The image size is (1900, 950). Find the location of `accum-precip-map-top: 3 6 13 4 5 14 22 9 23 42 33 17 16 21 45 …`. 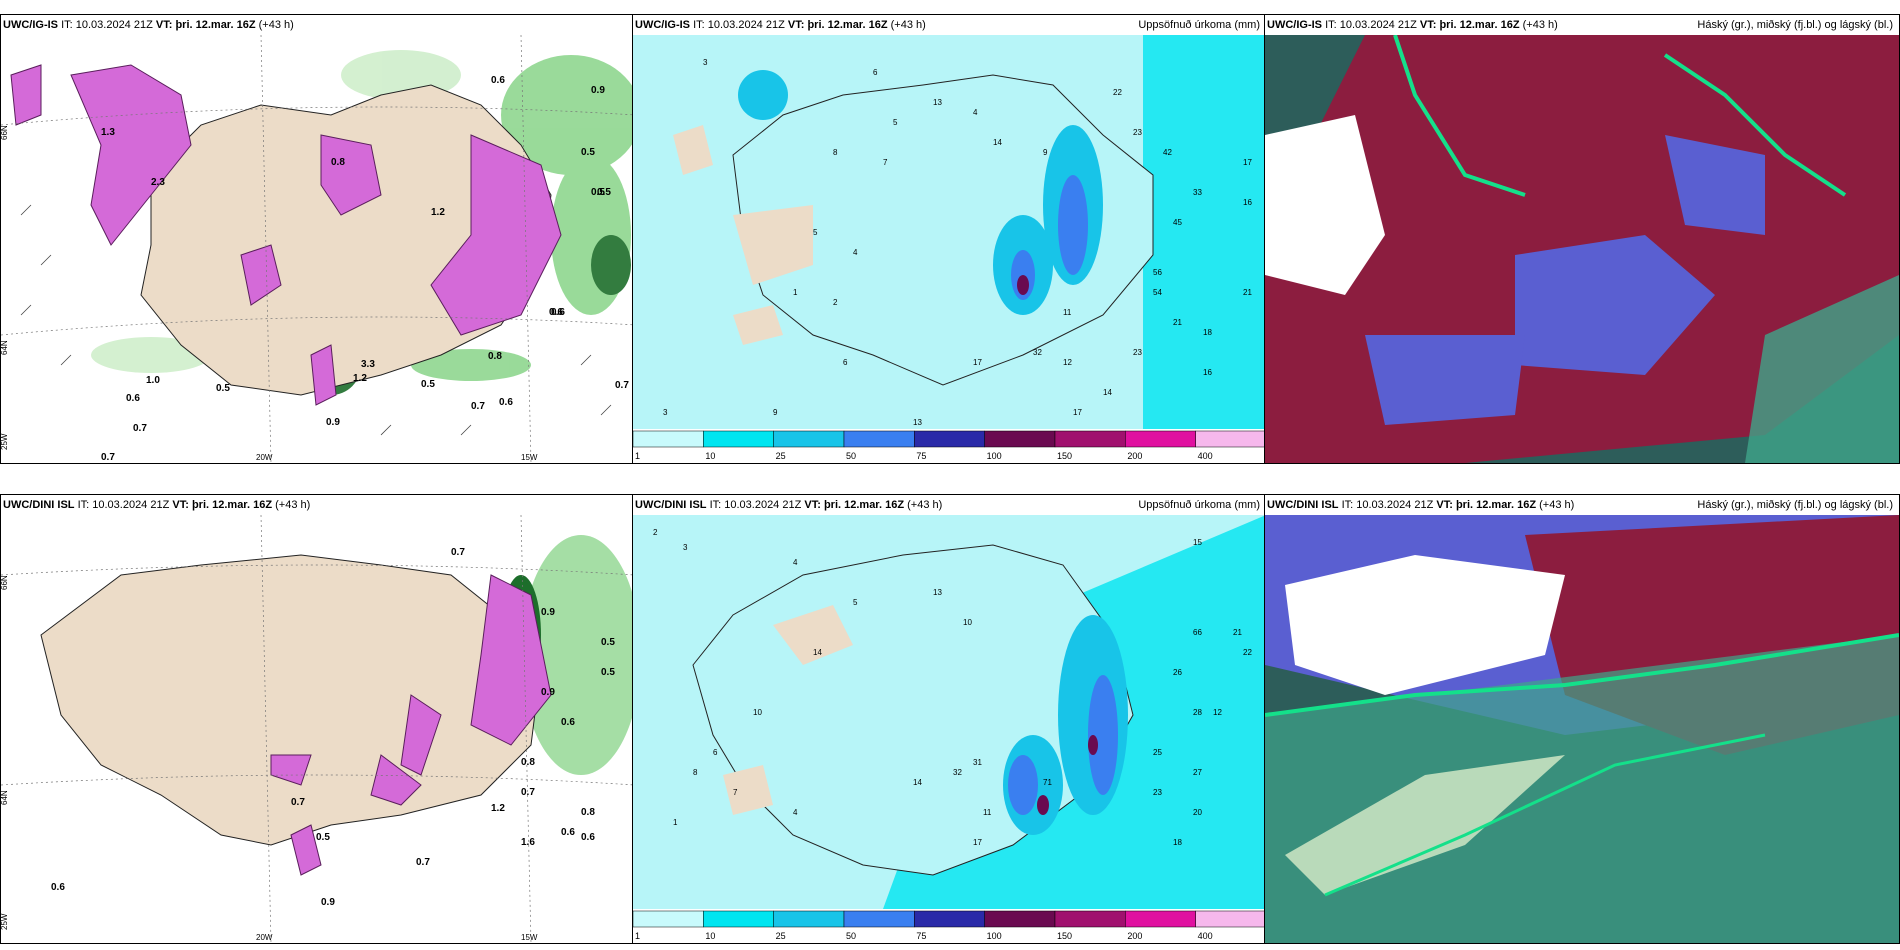

accum-precip-map-top: 3 6 13 4 5 14 22 9 23 42 33 17 16 21 45 … is located at coordinates (949, 232).